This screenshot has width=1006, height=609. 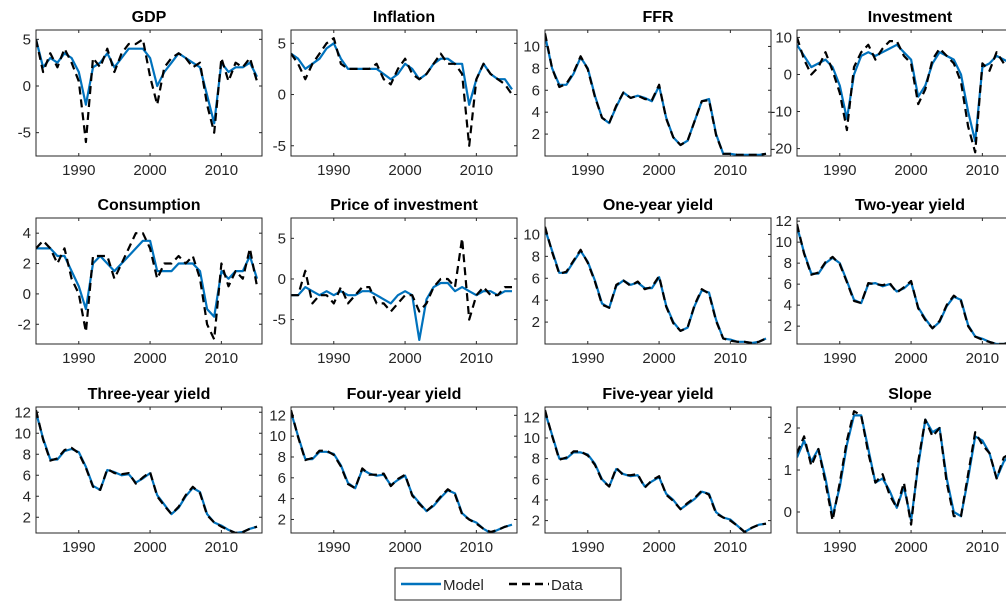 What do you see at coordinates (24, 324) in the screenshot?
I see `y-tick-label: -2` at bounding box center [24, 324].